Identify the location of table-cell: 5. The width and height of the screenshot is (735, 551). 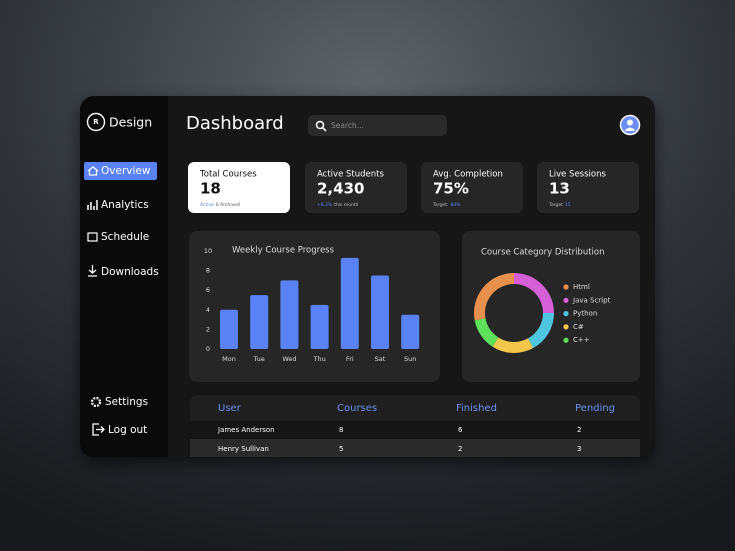
(341, 449).